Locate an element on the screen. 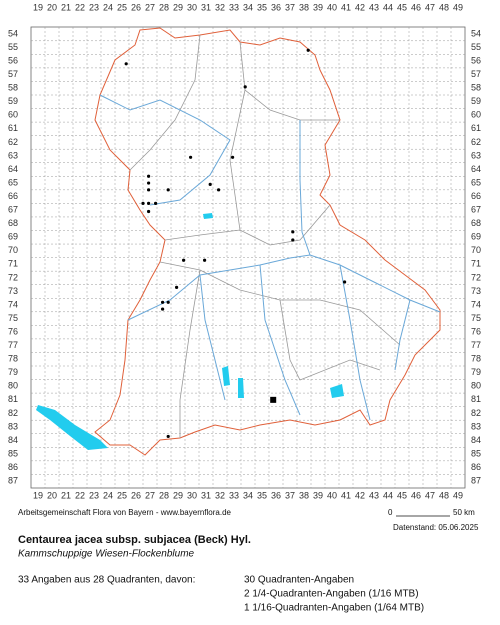 Image resolution: width=500 pixels, height=625 pixels. x-label-bottom: 37 is located at coordinates (290, 495).